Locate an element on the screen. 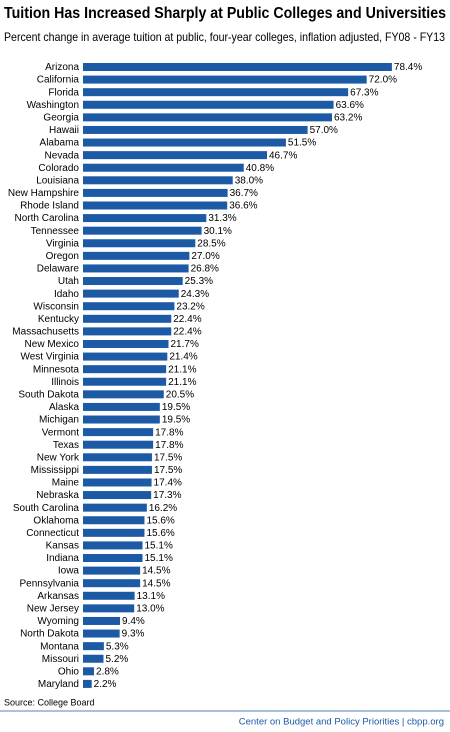  category-label: New York is located at coordinates (58, 457).